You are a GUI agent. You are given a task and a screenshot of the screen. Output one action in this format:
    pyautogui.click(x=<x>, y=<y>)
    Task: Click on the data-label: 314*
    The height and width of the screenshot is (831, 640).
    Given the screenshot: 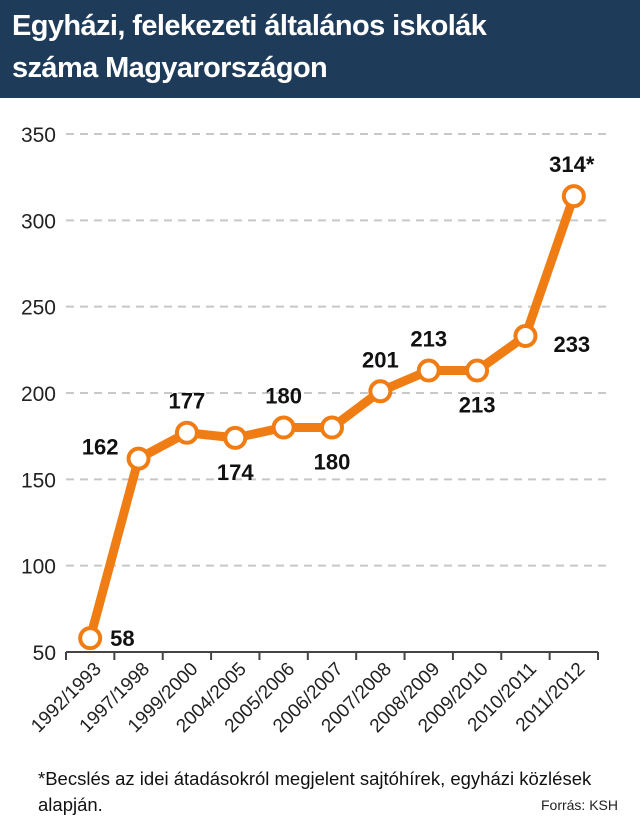 What is the action you would take?
    pyautogui.click(x=572, y=164)
    